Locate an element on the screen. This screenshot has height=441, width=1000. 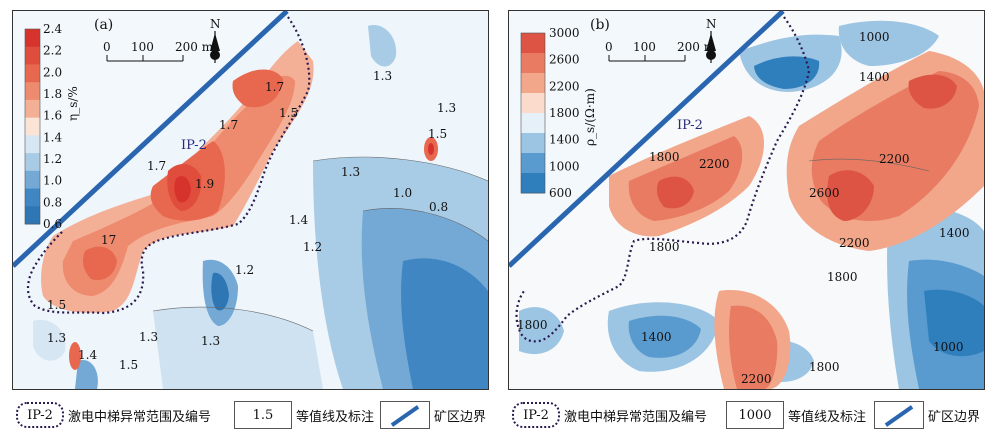
colorbar-tick-label: 1400 is located at coordinates (564, 140).